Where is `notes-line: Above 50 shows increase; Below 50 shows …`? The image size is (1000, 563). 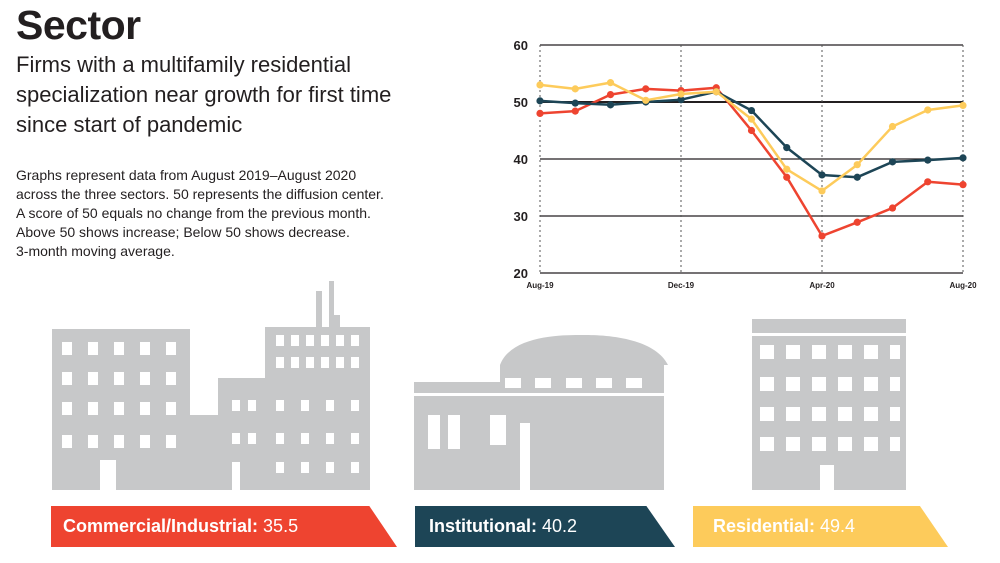 notes-line: Above 50 shows increase; Below 50 shows … is located at coordinates (183, 232).